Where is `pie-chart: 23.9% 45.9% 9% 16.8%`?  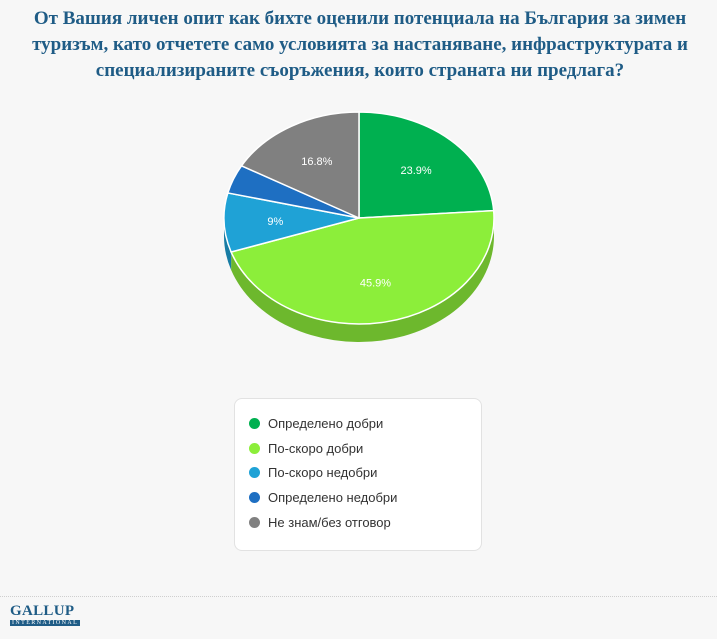
pie-chart: 23.9% 45.9% 9% 16.8% is located at coordinates (359, 226).